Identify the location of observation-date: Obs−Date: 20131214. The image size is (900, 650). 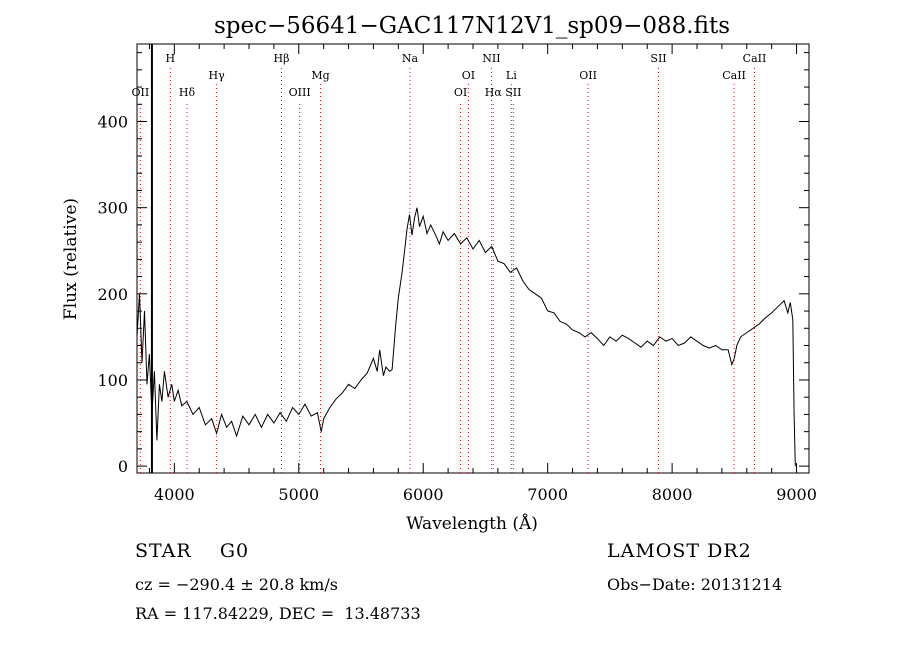
(695, 584).